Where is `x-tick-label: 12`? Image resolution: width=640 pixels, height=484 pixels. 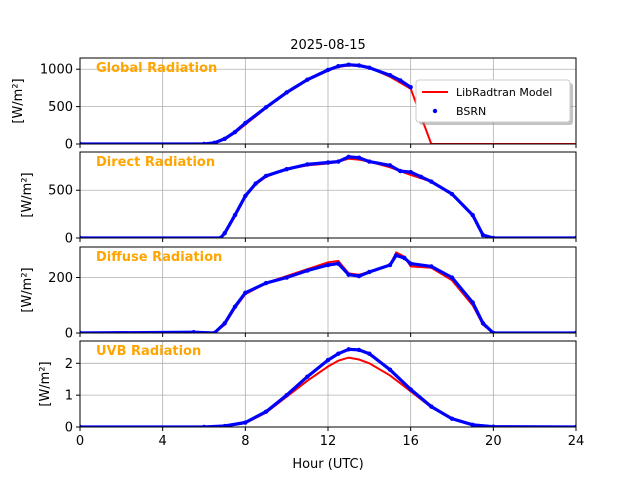
x-tick-label: 12 is located at coordinates (328, 441).